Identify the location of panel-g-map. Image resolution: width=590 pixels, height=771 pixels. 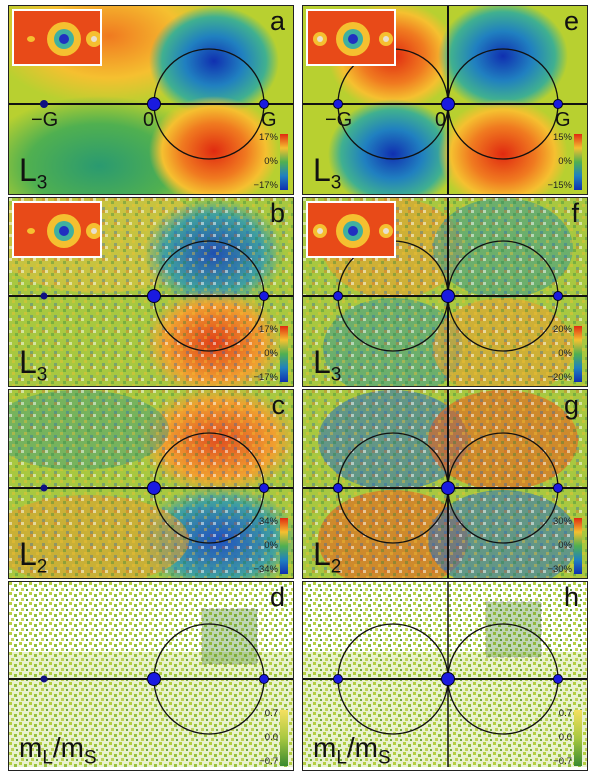
(445, 484).